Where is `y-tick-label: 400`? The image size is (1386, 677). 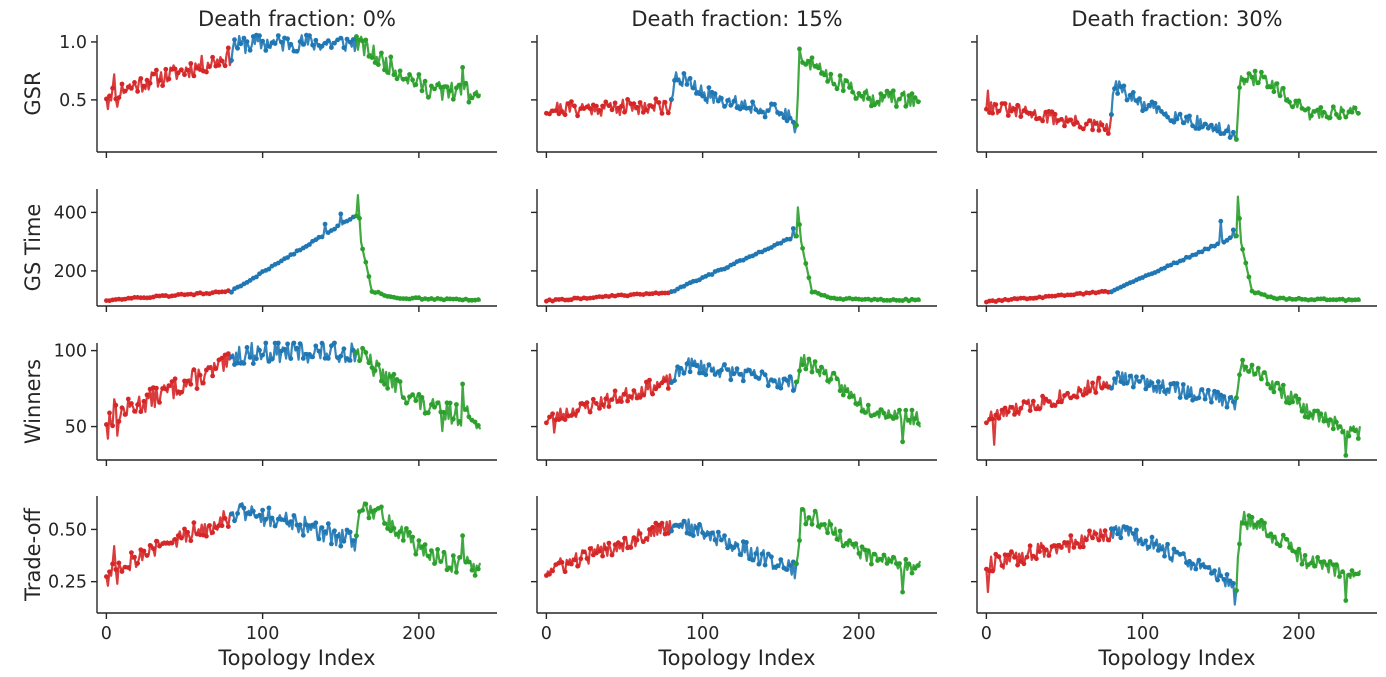
y-tick-label: 400 is located at coordinates (70, 213).